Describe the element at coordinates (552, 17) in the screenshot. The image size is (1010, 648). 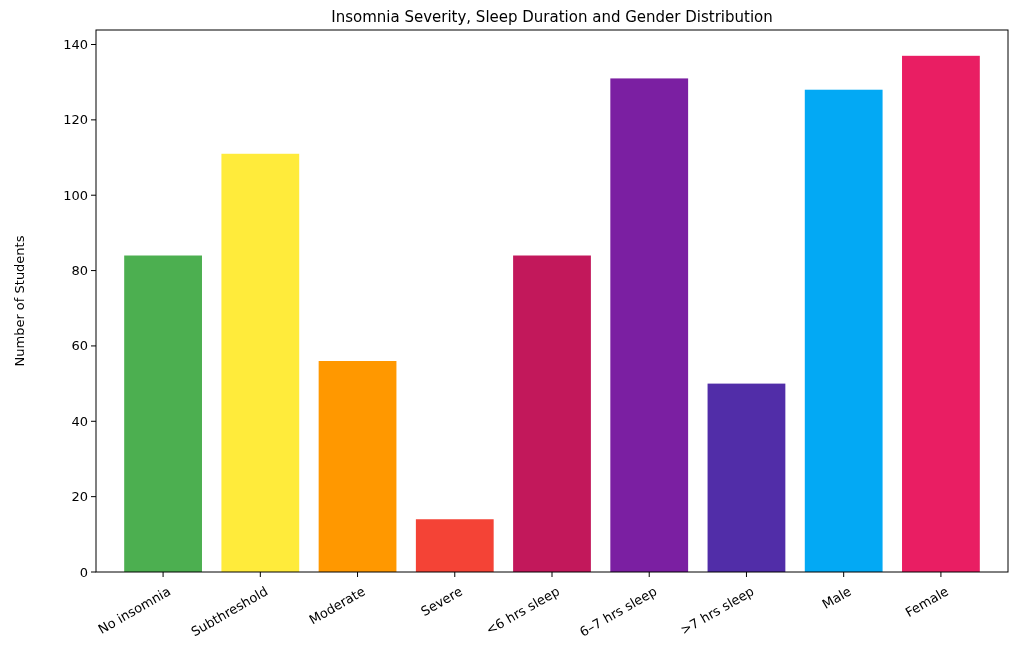
I see `chart-title: Insomnia Severity, Sleep Duration and Gender Distribution` at that location.